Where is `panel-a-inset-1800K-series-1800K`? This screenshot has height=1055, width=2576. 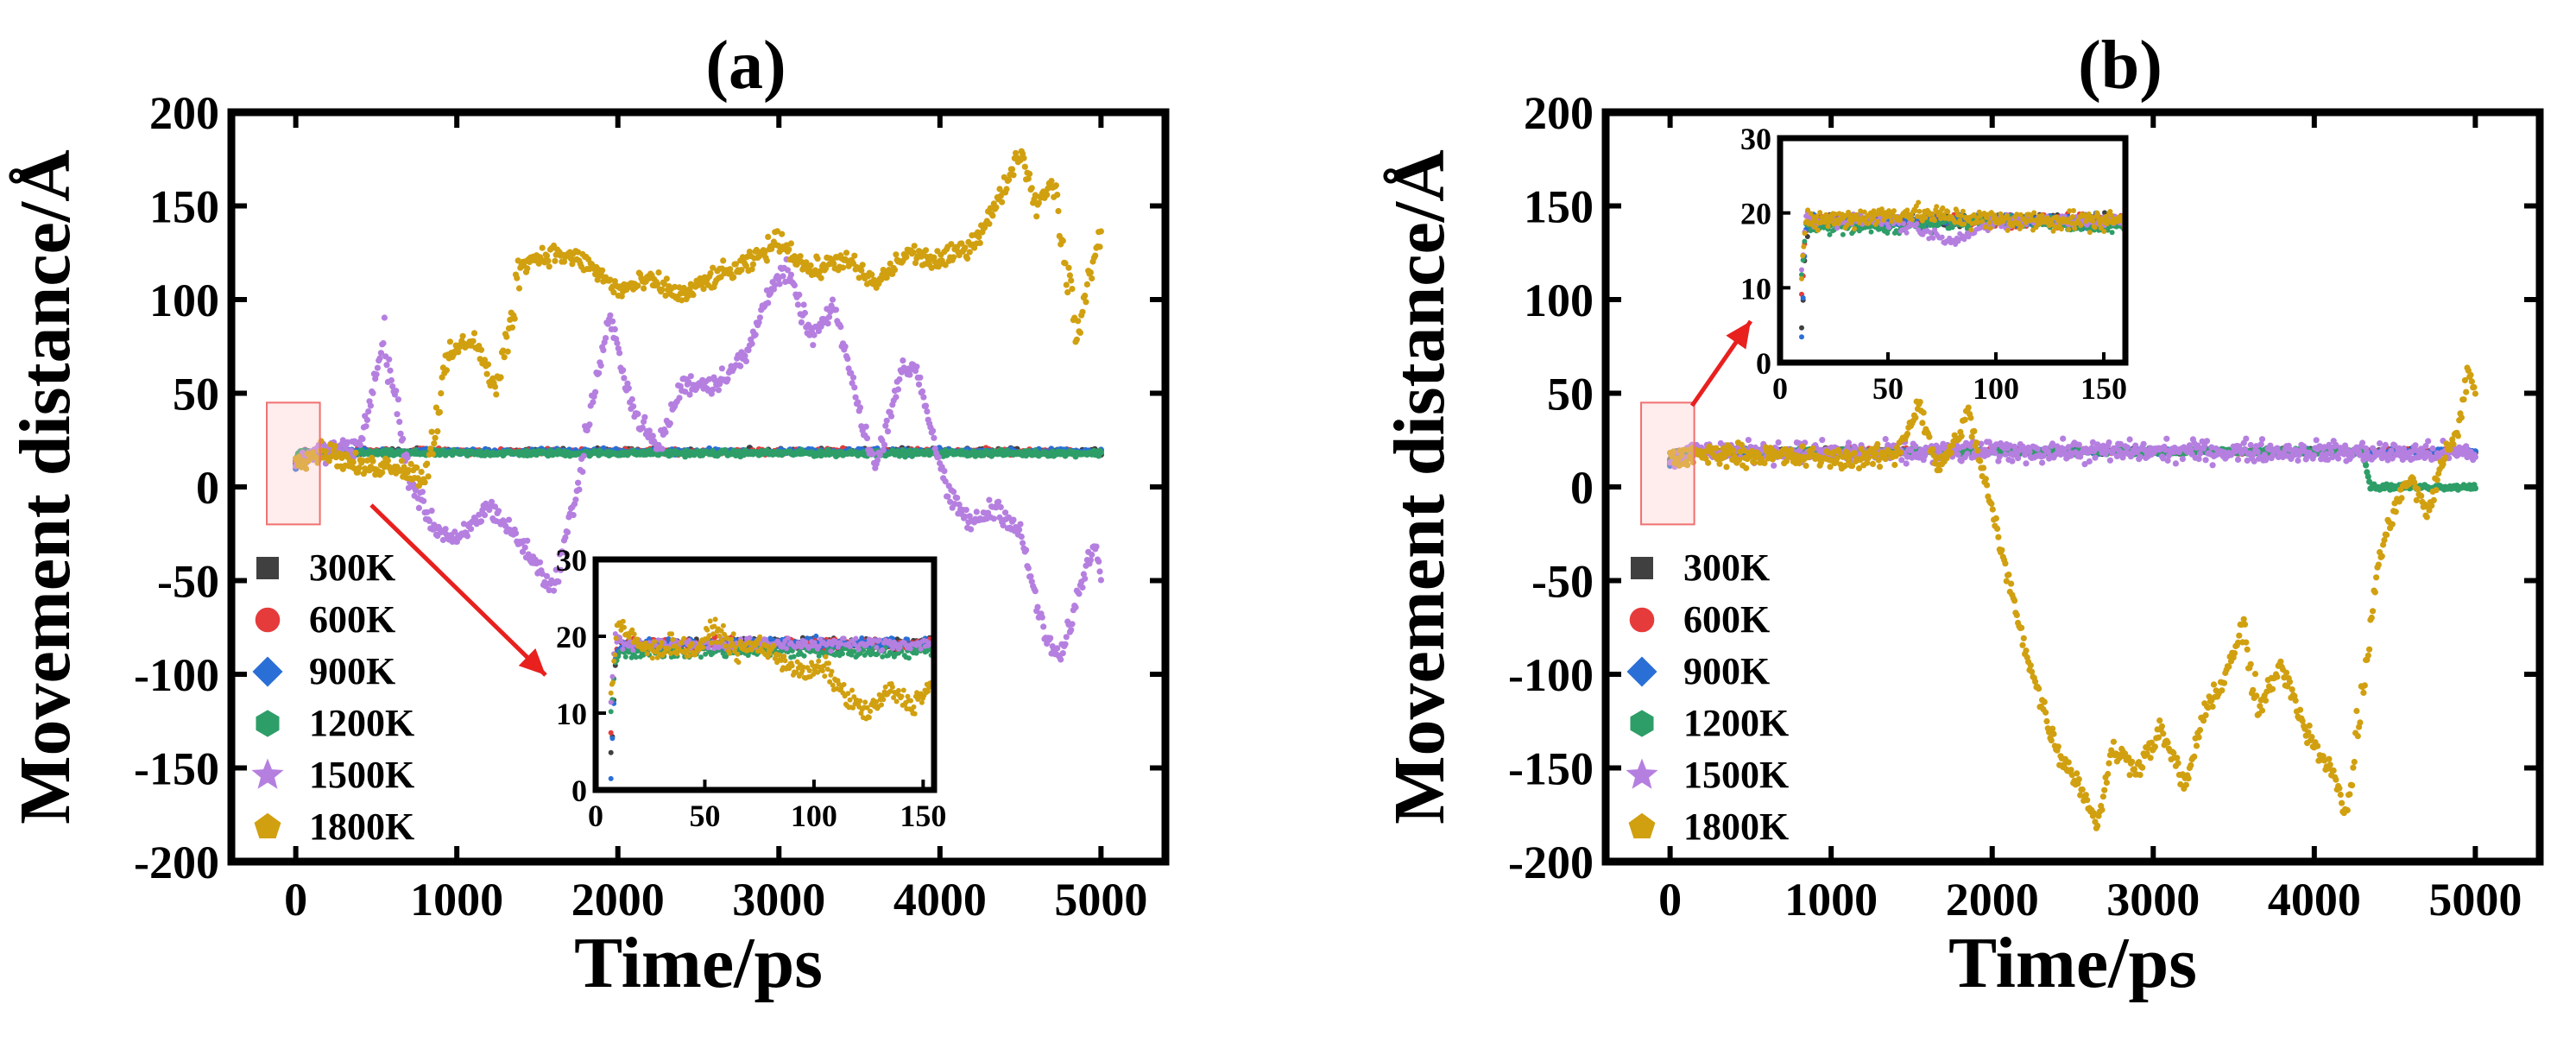
panel-a-inset-1800K-series-1800K is located at coordinates (771, 669).